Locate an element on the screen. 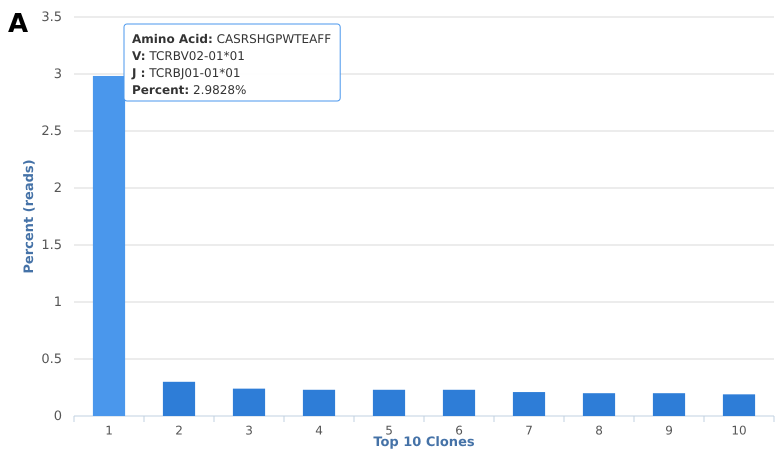  y-tick-label: 3 is located at coordinates (58, 74).